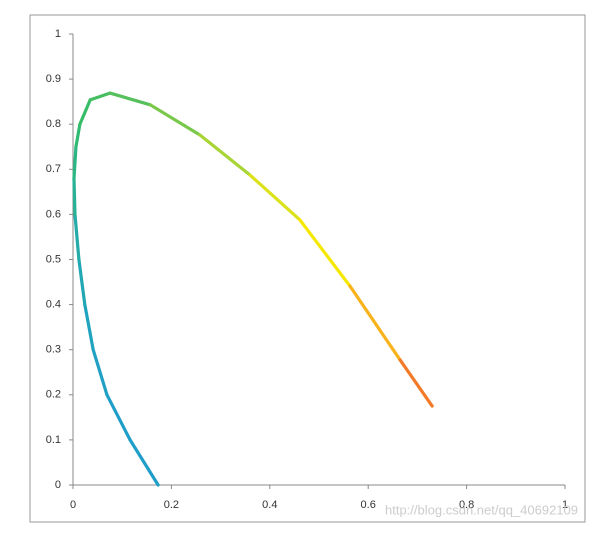 This screenshot has height=539, width=600. Describe the element at coordinates (73, 505) in the screenshot. I see `x-tick-label: 0` at that location.